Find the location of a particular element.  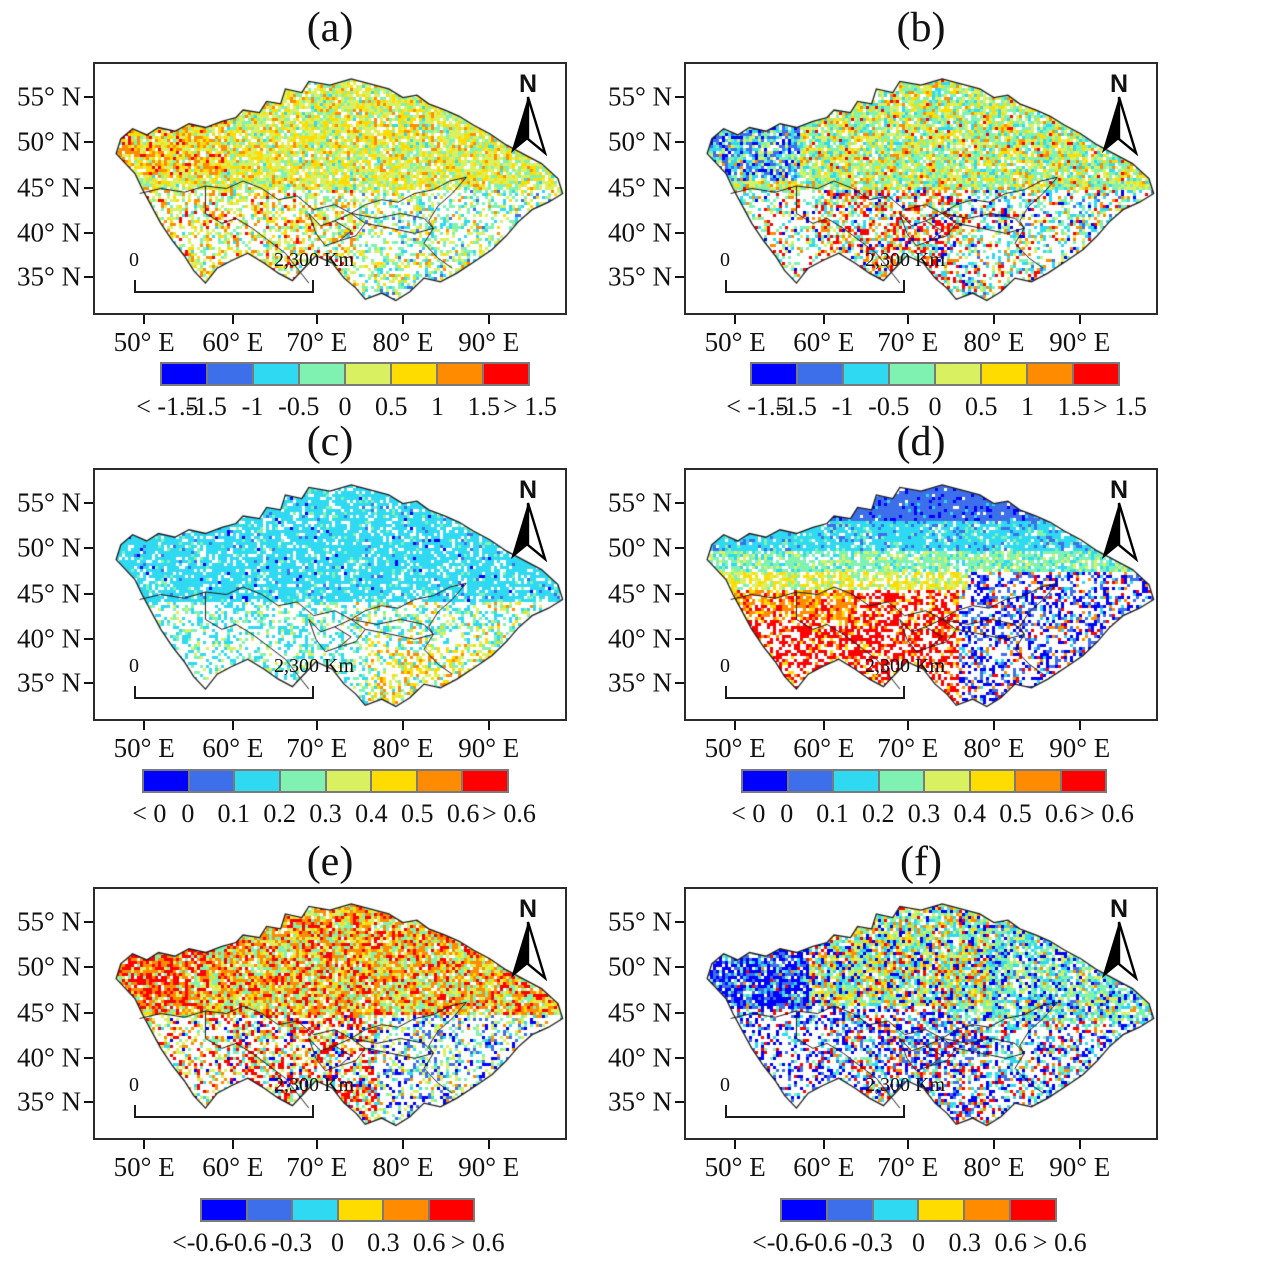

map-canvas-a is located at coordinates (330, 188).